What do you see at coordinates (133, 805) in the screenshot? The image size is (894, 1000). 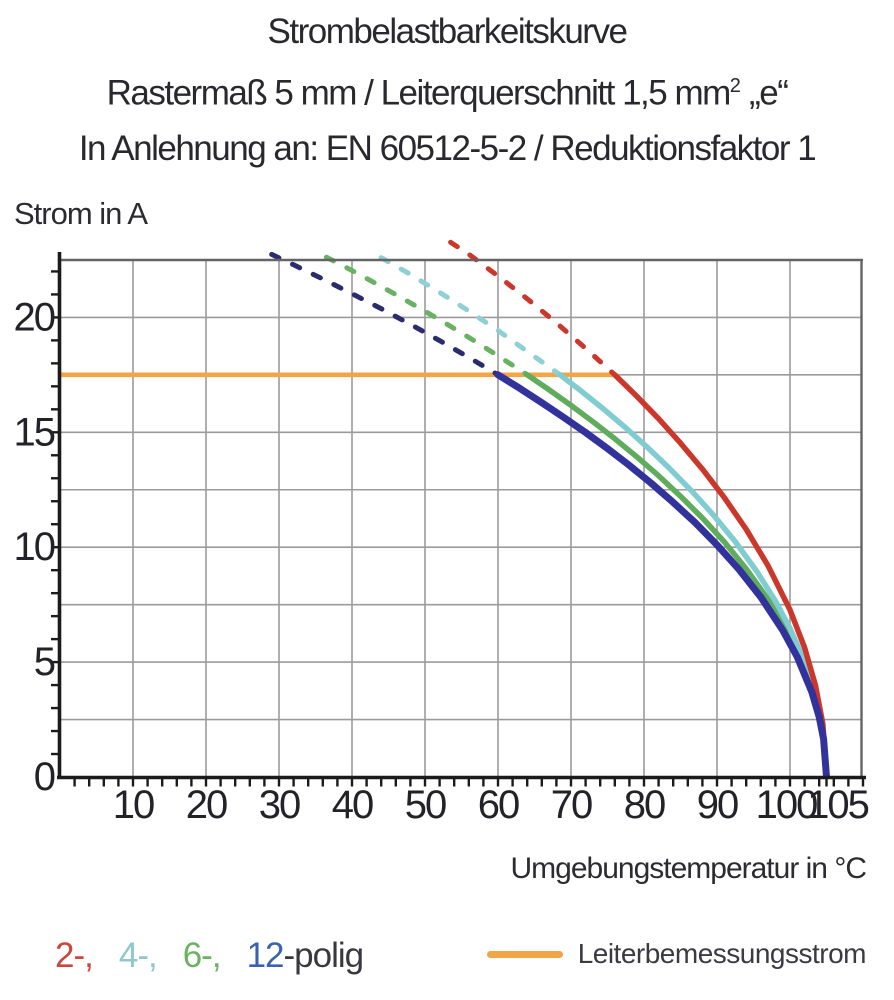 I see `x-tick-label: 10` at bounding box center [133, 805].